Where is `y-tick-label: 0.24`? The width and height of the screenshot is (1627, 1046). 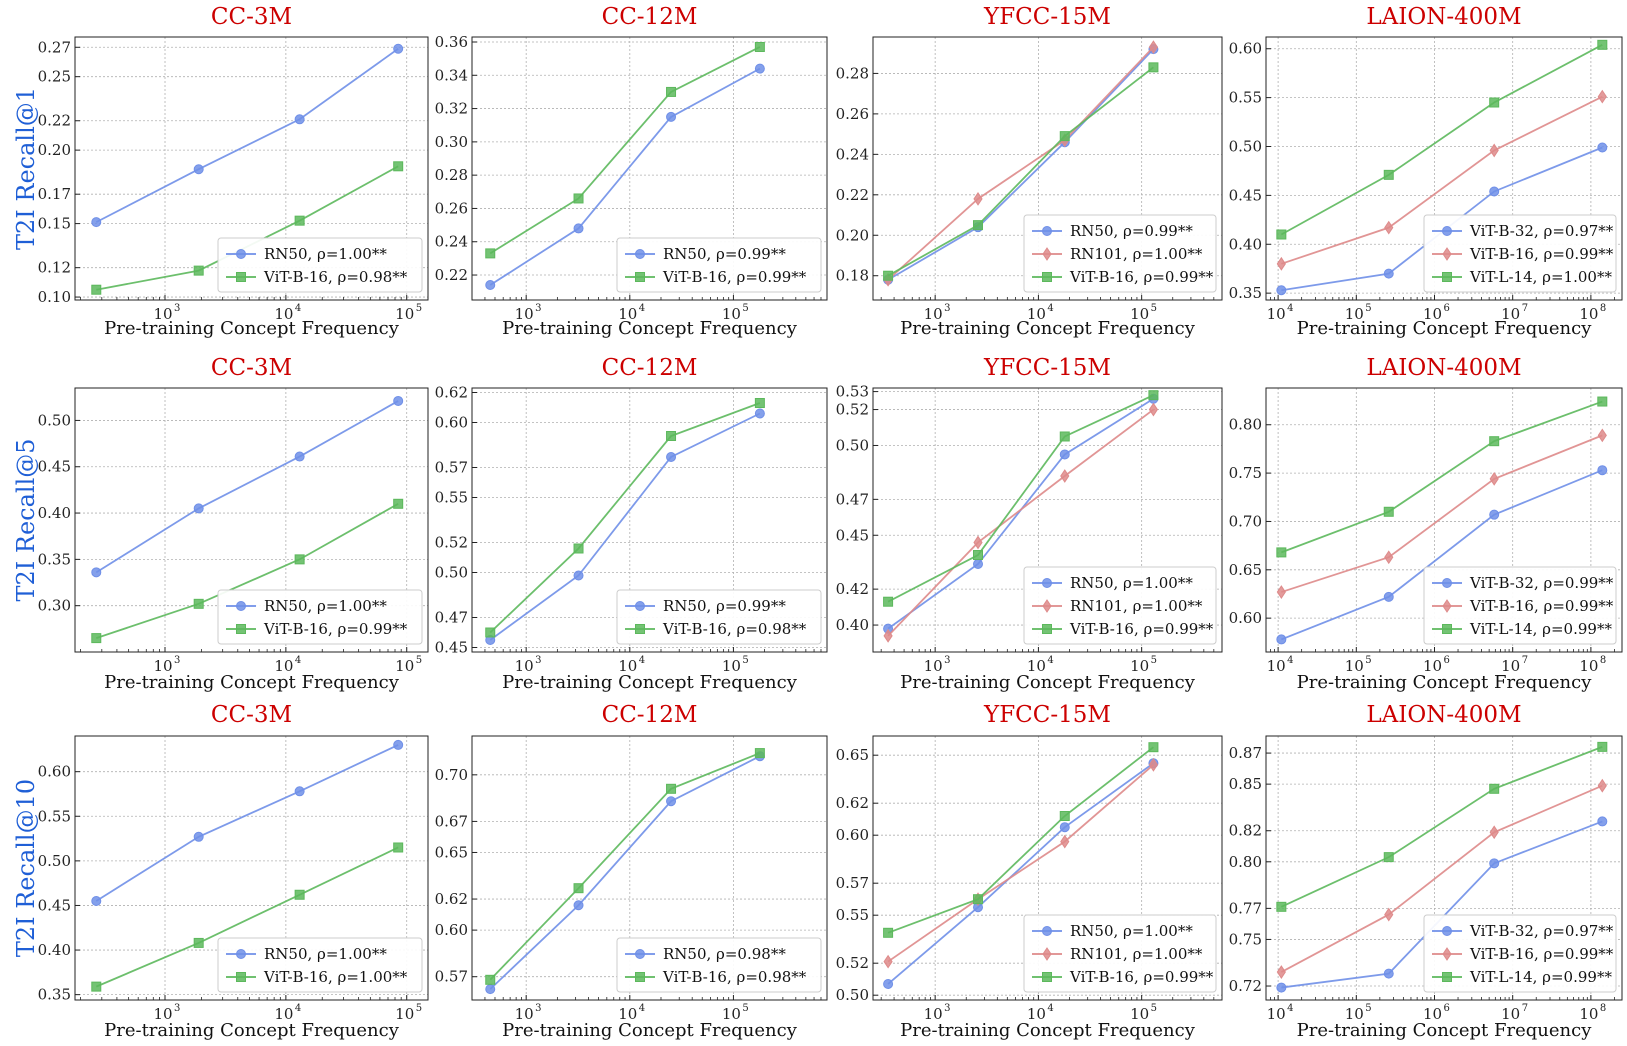
y-tick-label: 0.24 is located at coordinates (451, 242).